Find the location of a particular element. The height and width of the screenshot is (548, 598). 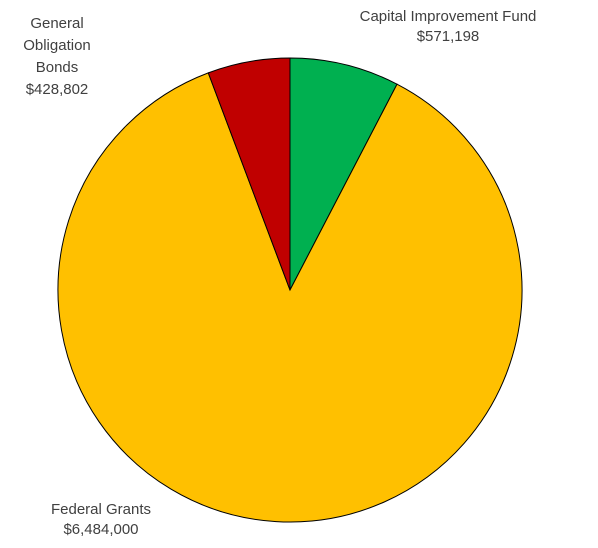

data-label-line: $571,198 is located at coordinates (448, 36).